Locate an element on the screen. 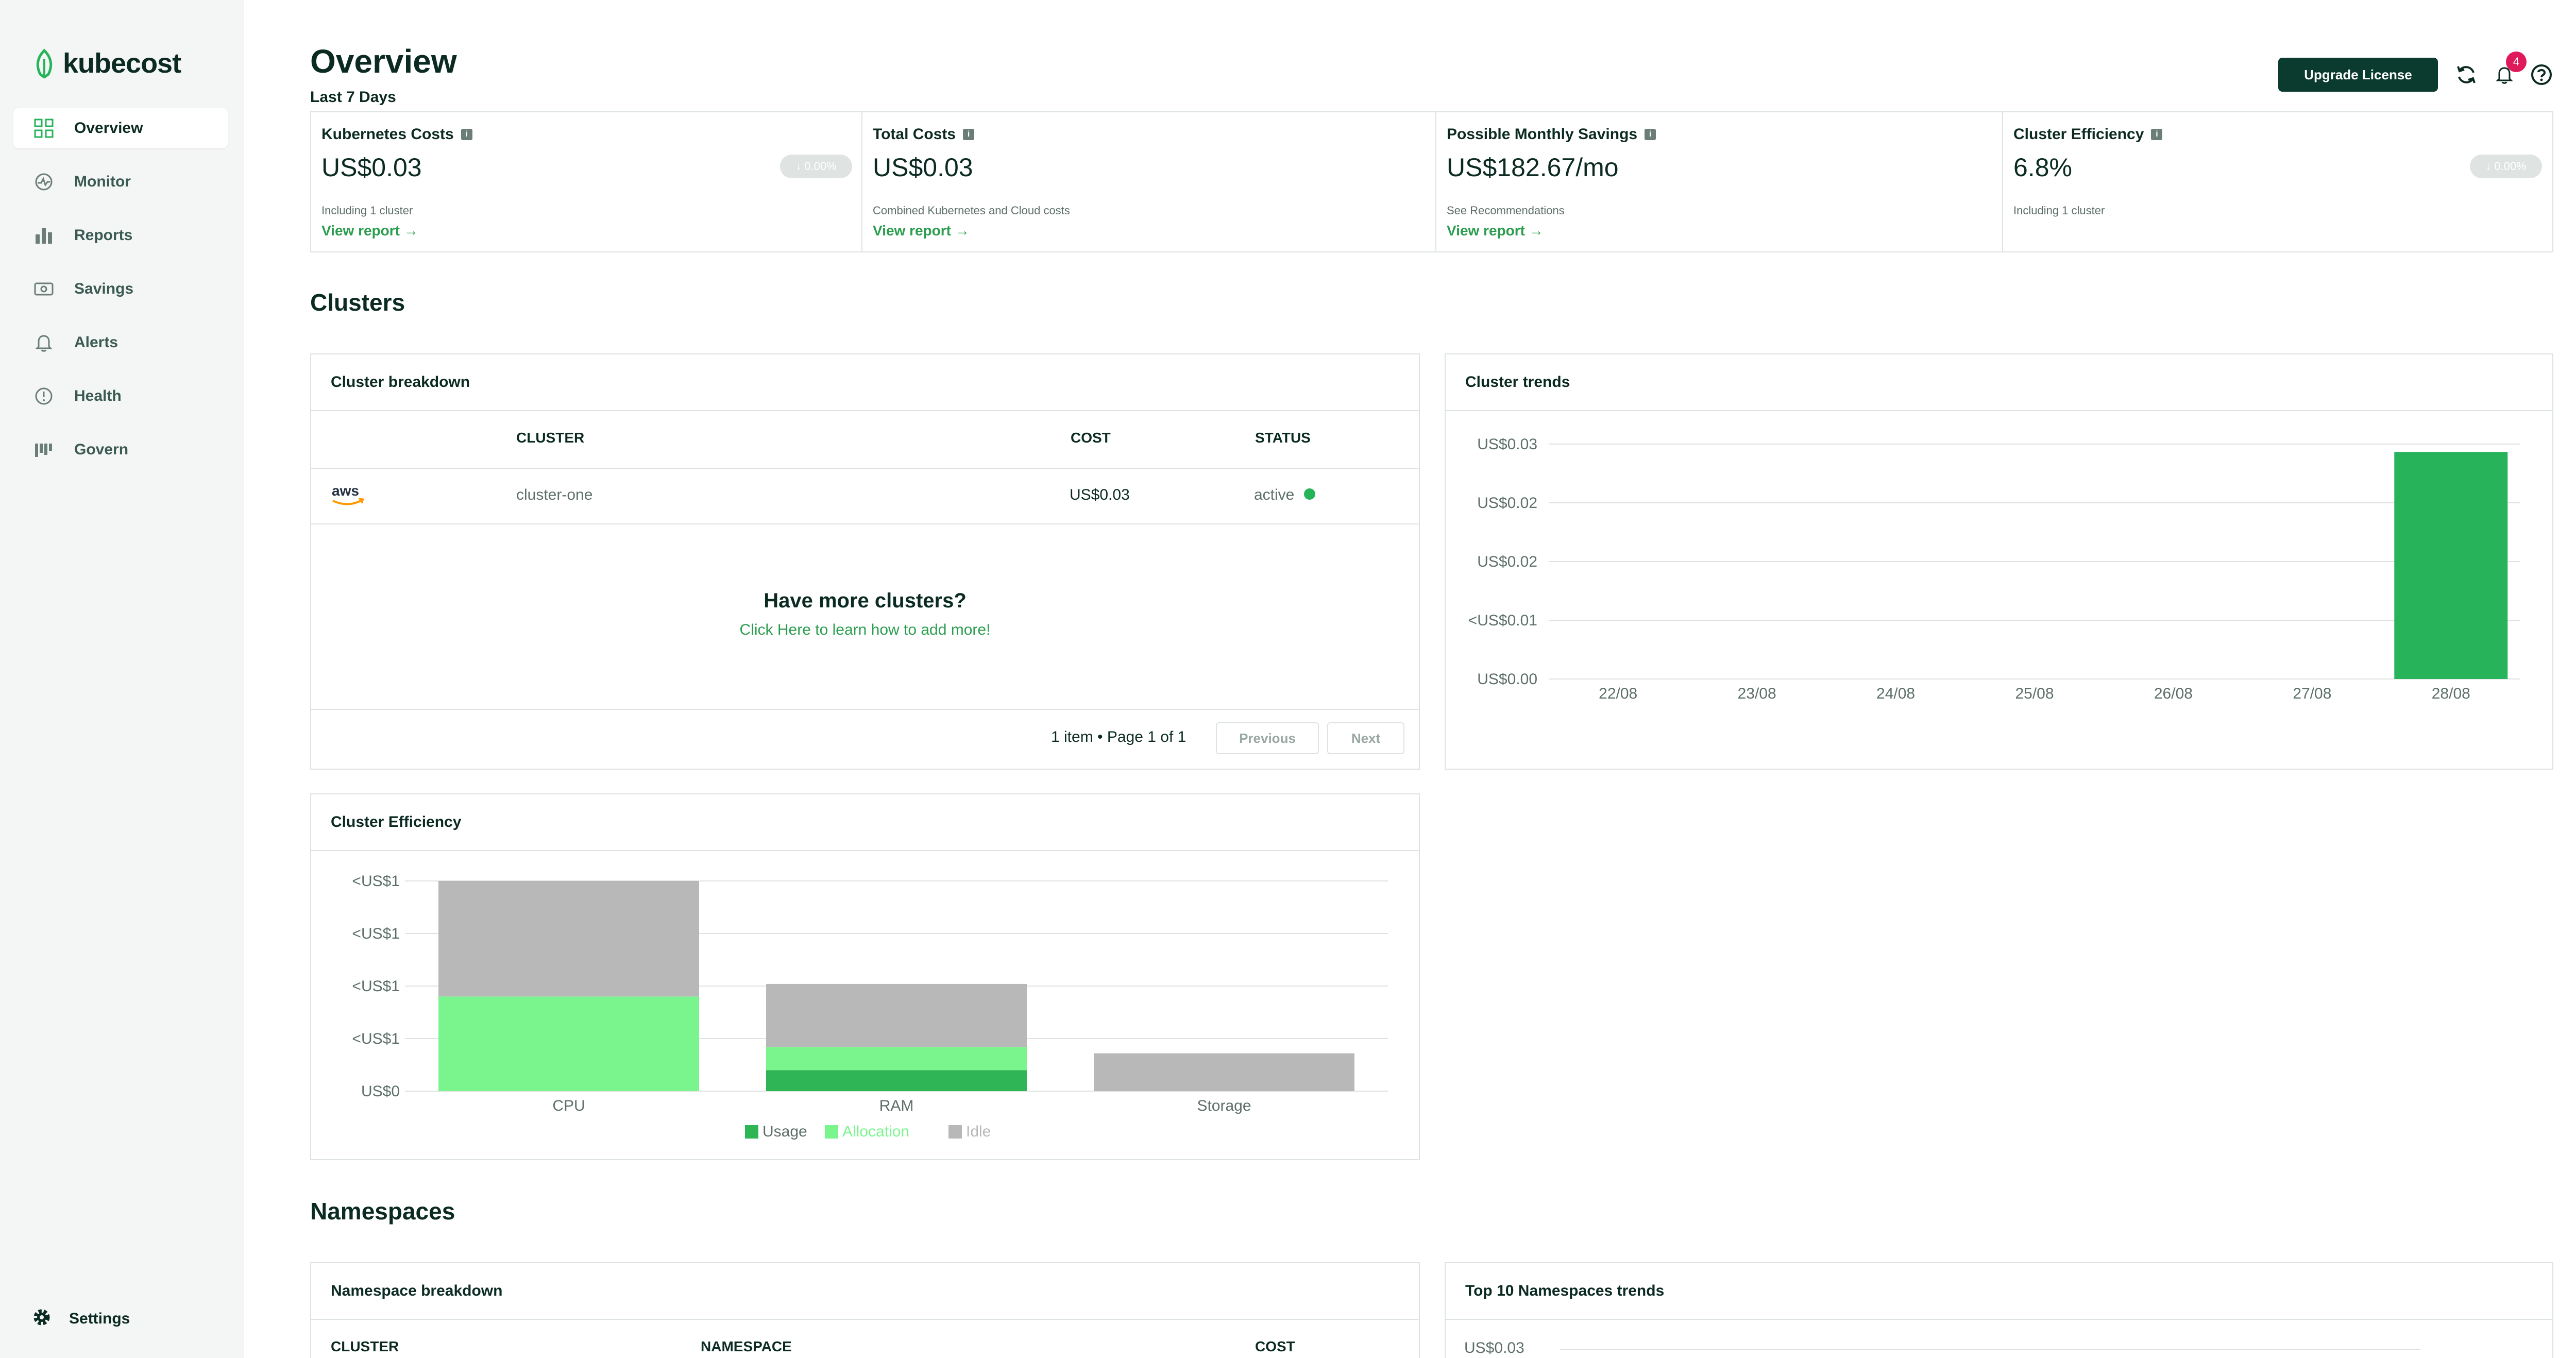 This screenshot has width=2576, height=1358. x-tick-label: CPU is located at coordinates (568, 1105).